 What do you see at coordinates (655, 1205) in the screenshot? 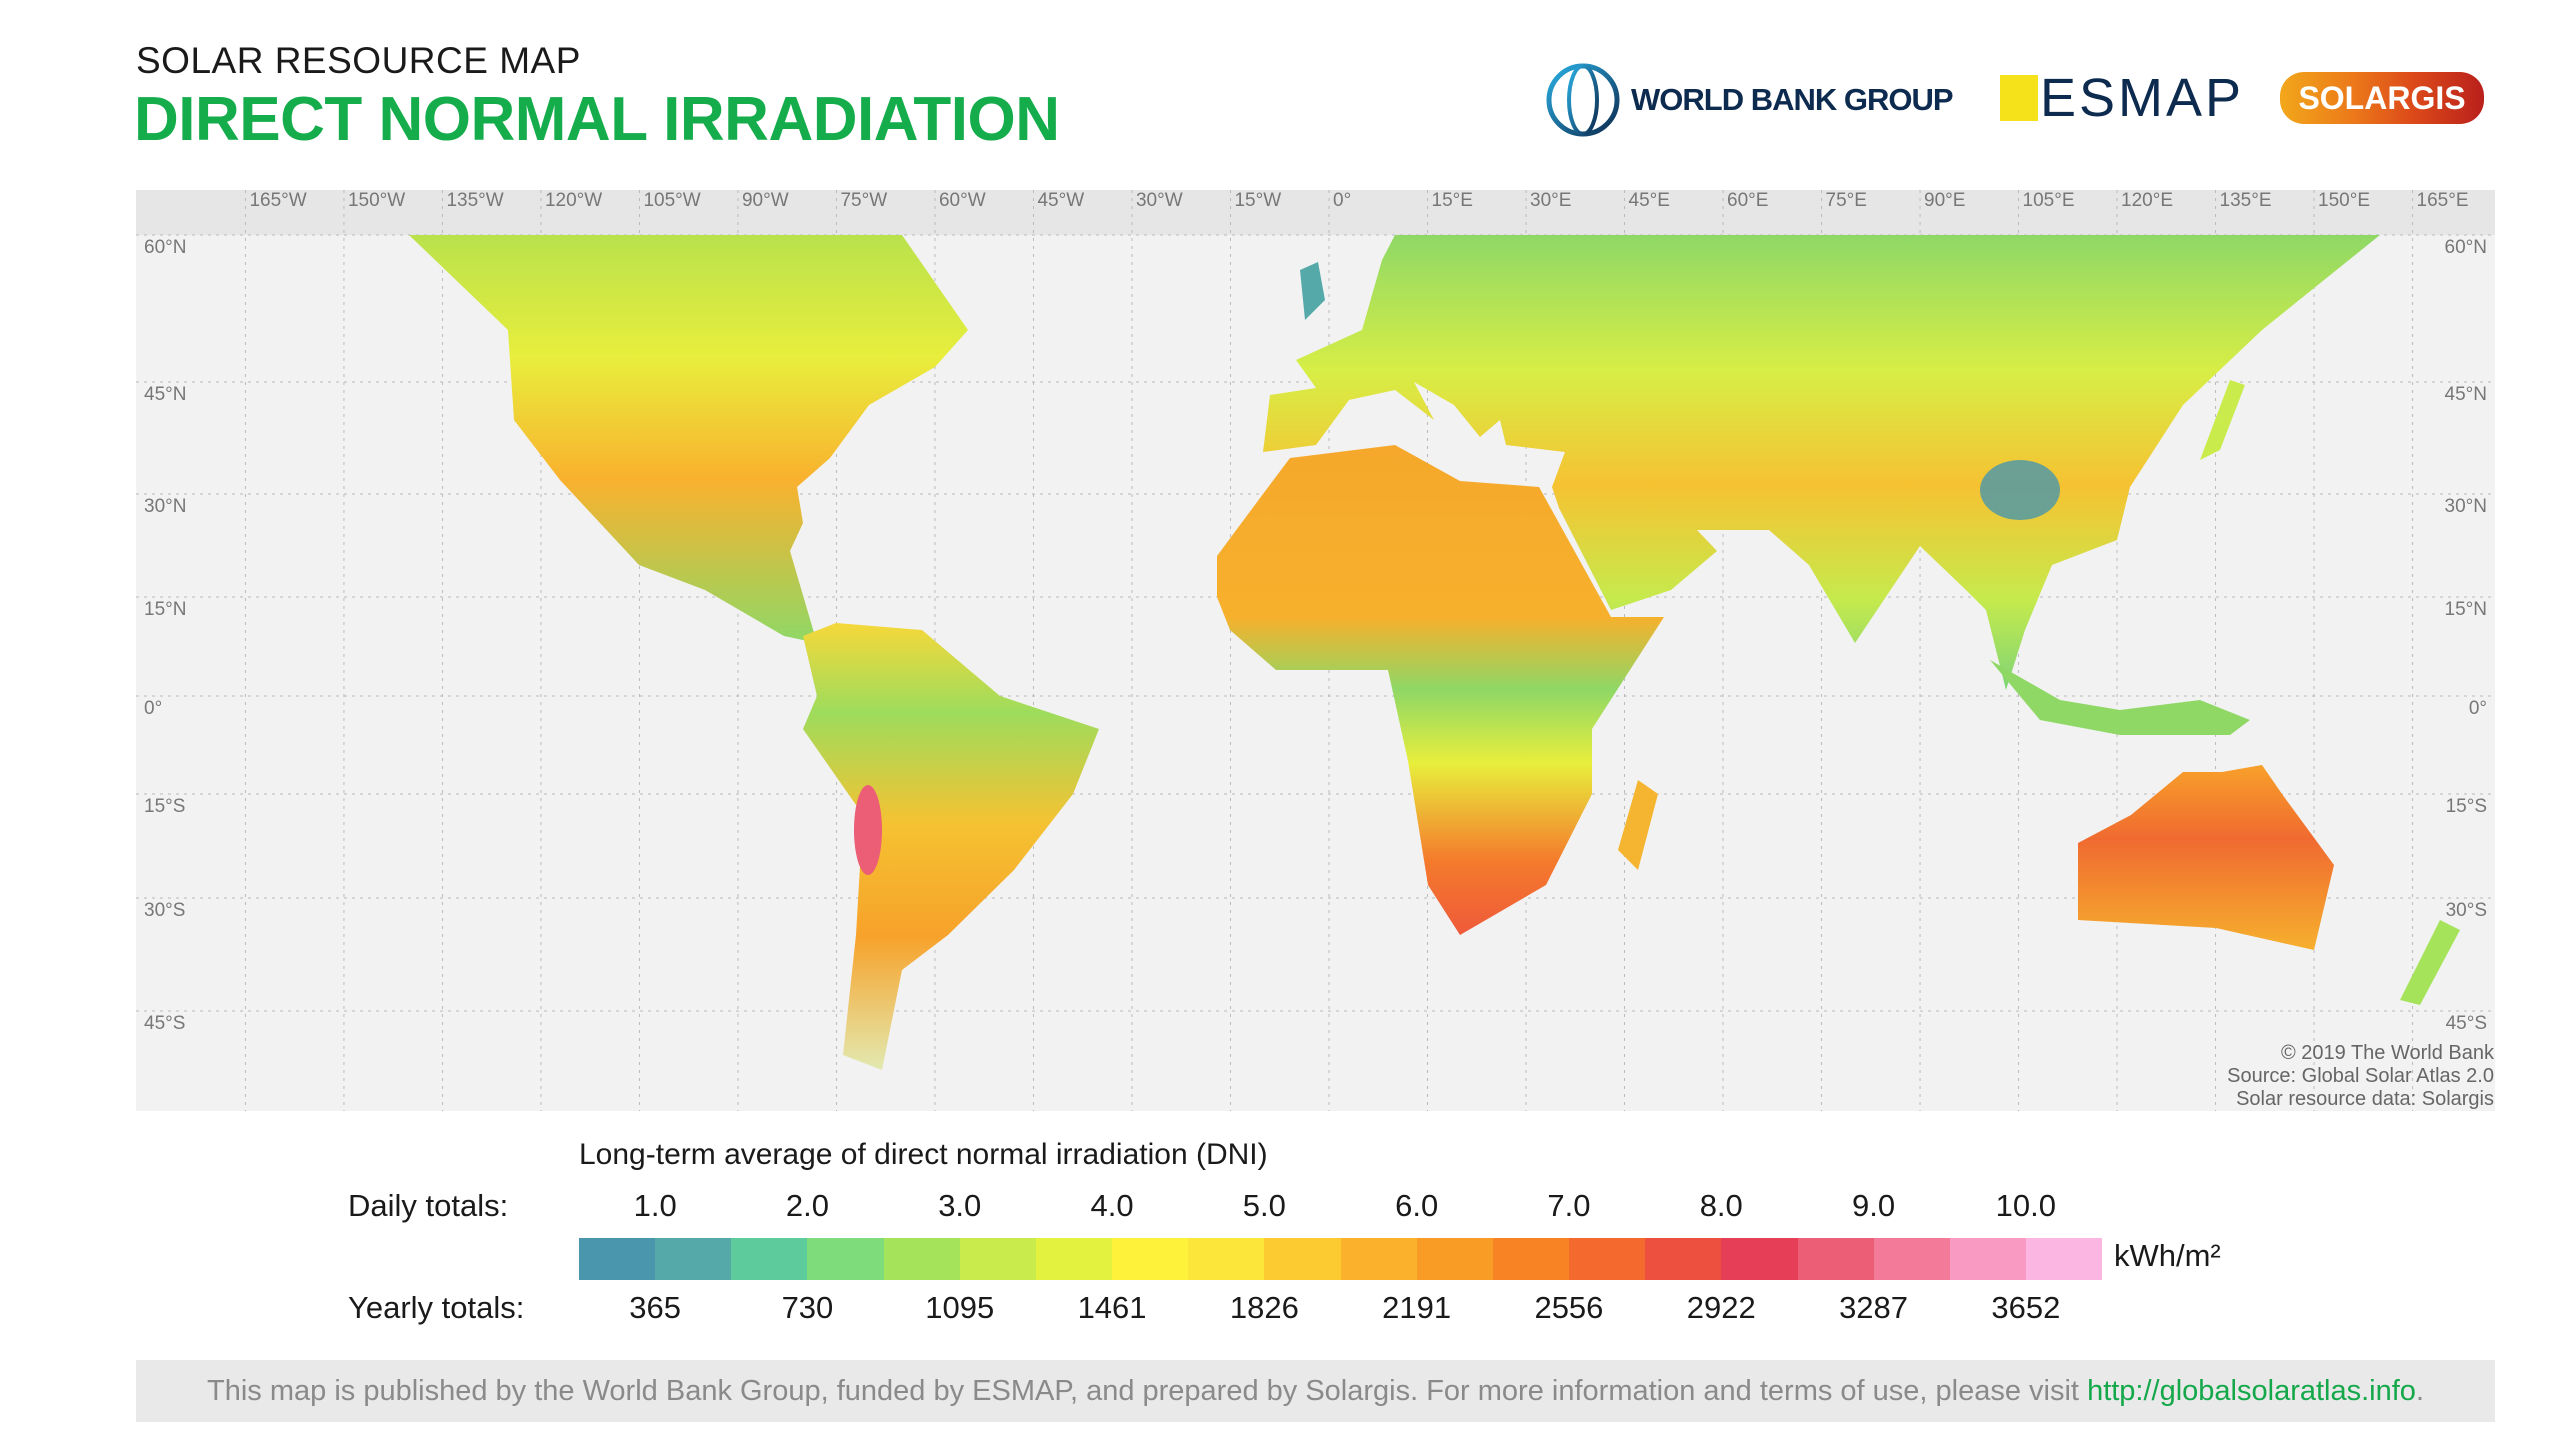
I see `daily-tick: 1.0` at bounding box center [655, 1205].